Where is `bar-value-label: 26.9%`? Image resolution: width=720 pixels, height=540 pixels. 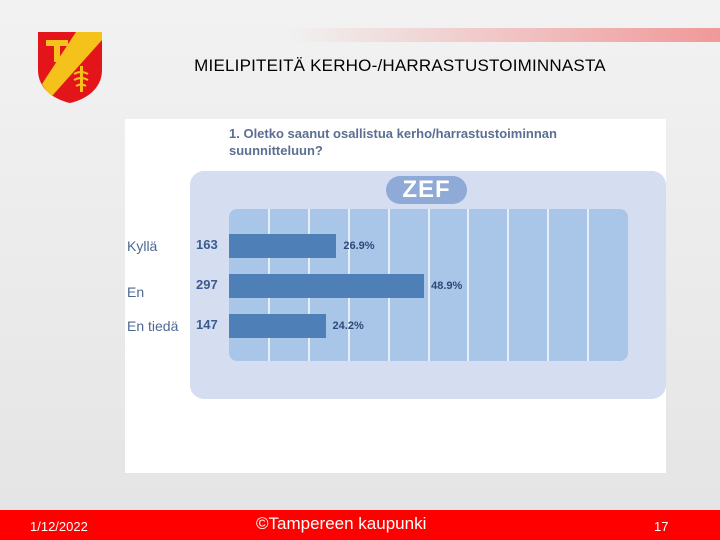 bar-value-label: 26.9% is located at coordinates (359, 246).